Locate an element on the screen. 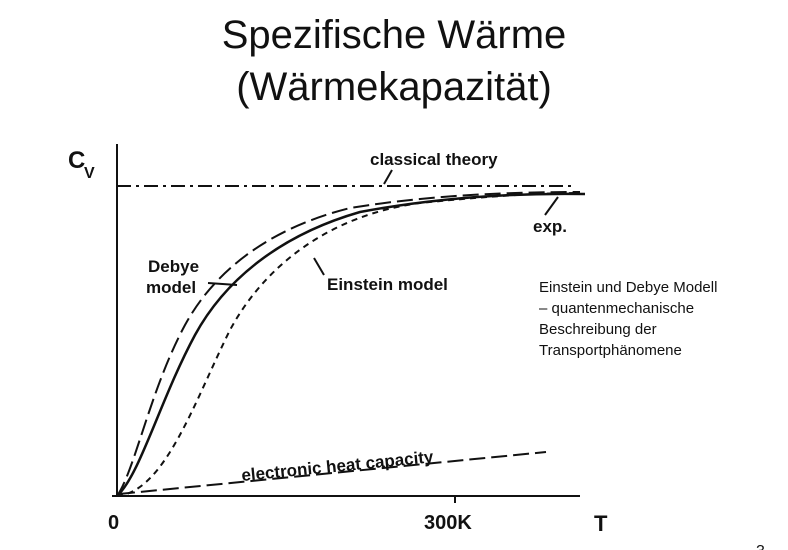 Image resolution: width=788 pixels, height=550 pixels. debye-label-line1: Debye is located at coordinates (173, 266).